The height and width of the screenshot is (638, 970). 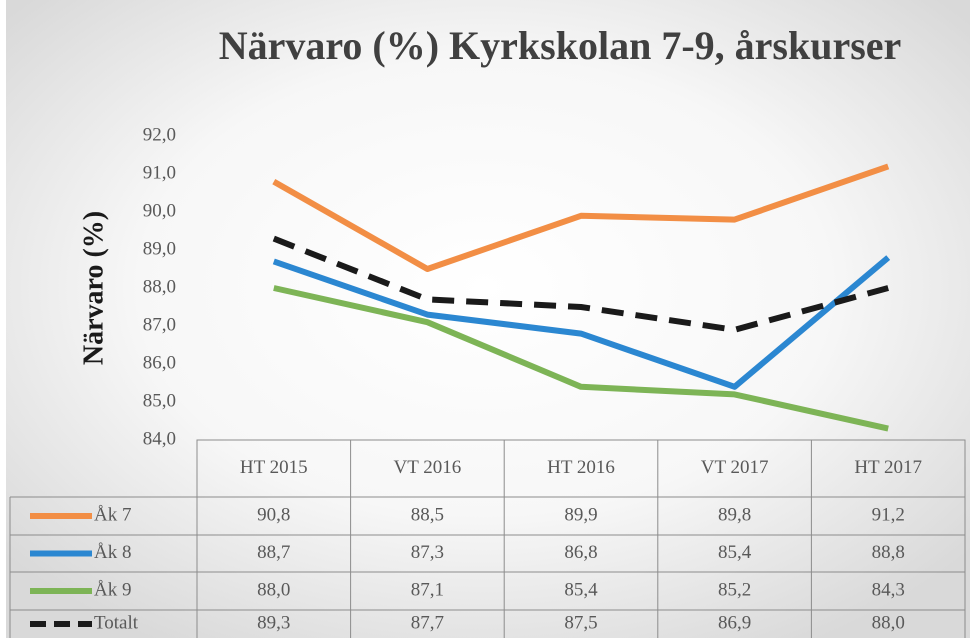 I want to click on y-axis-label: Närvaro (%), so click(x=93, y=288).